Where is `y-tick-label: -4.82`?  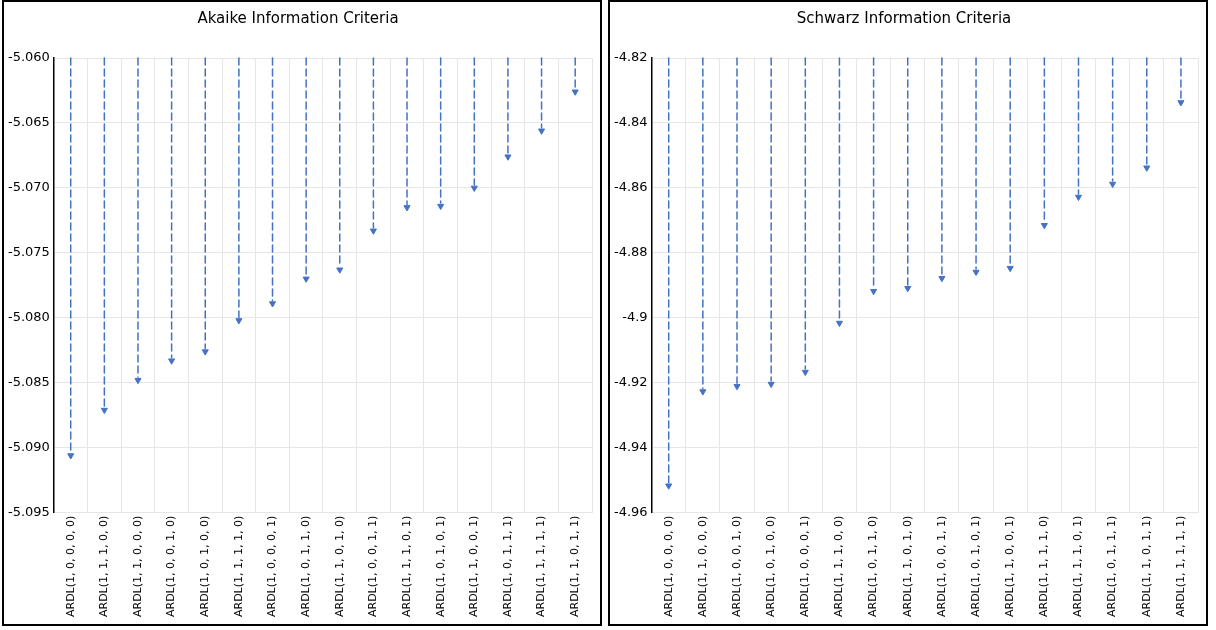 y-tick-label: -4.82 is located at coordinates (631, 57).